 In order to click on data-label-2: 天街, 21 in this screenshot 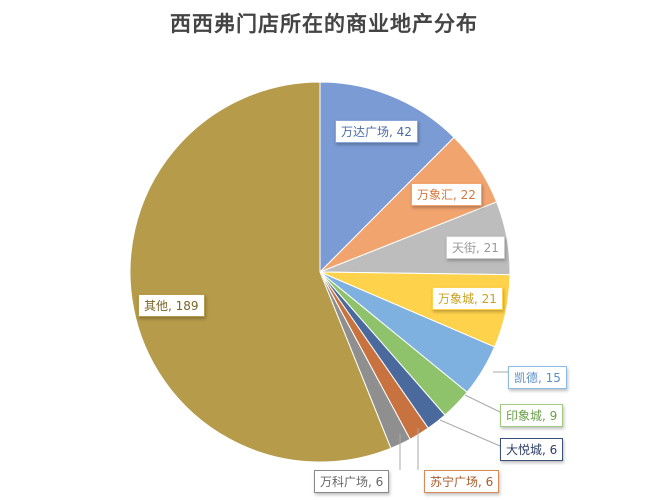, I will do `click(475, 247)`.